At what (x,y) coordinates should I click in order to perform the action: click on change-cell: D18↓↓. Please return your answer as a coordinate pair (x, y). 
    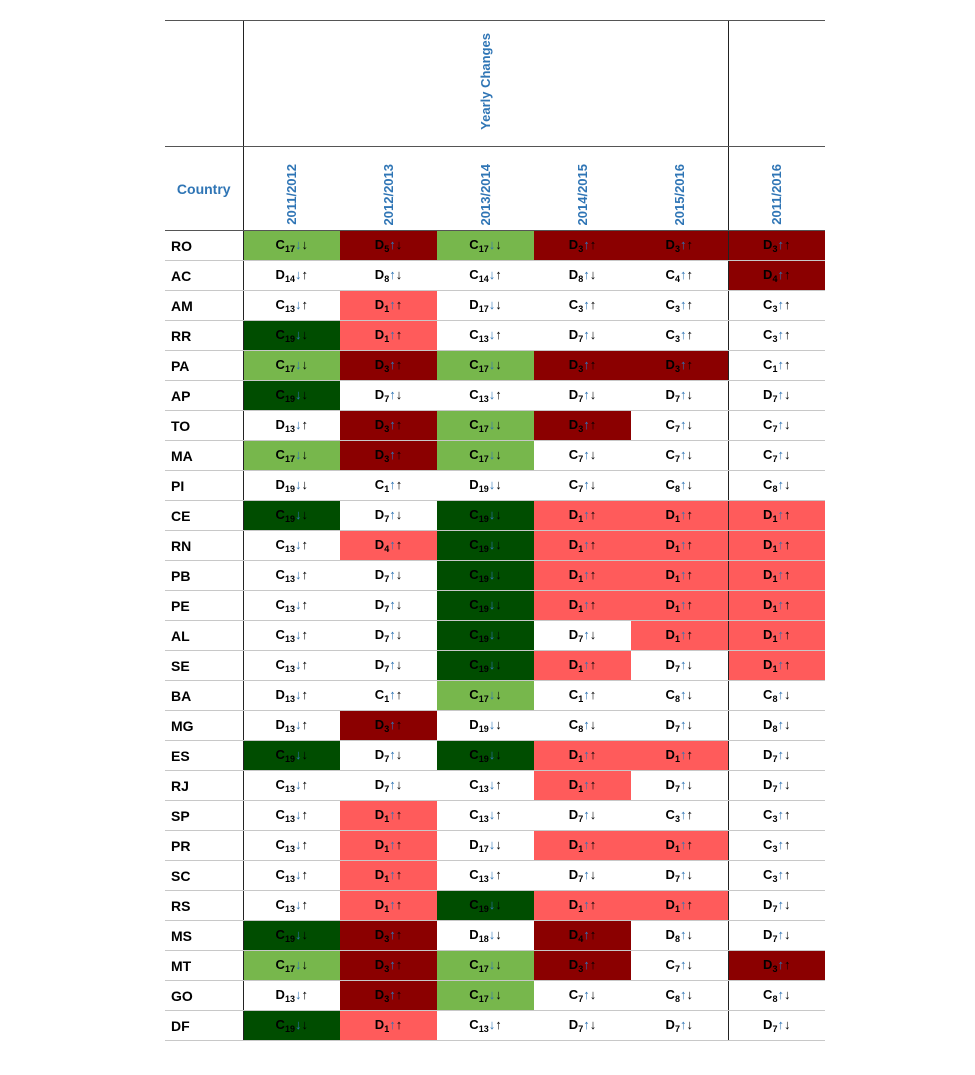
    Looking at the image, I should click on (485, 935).